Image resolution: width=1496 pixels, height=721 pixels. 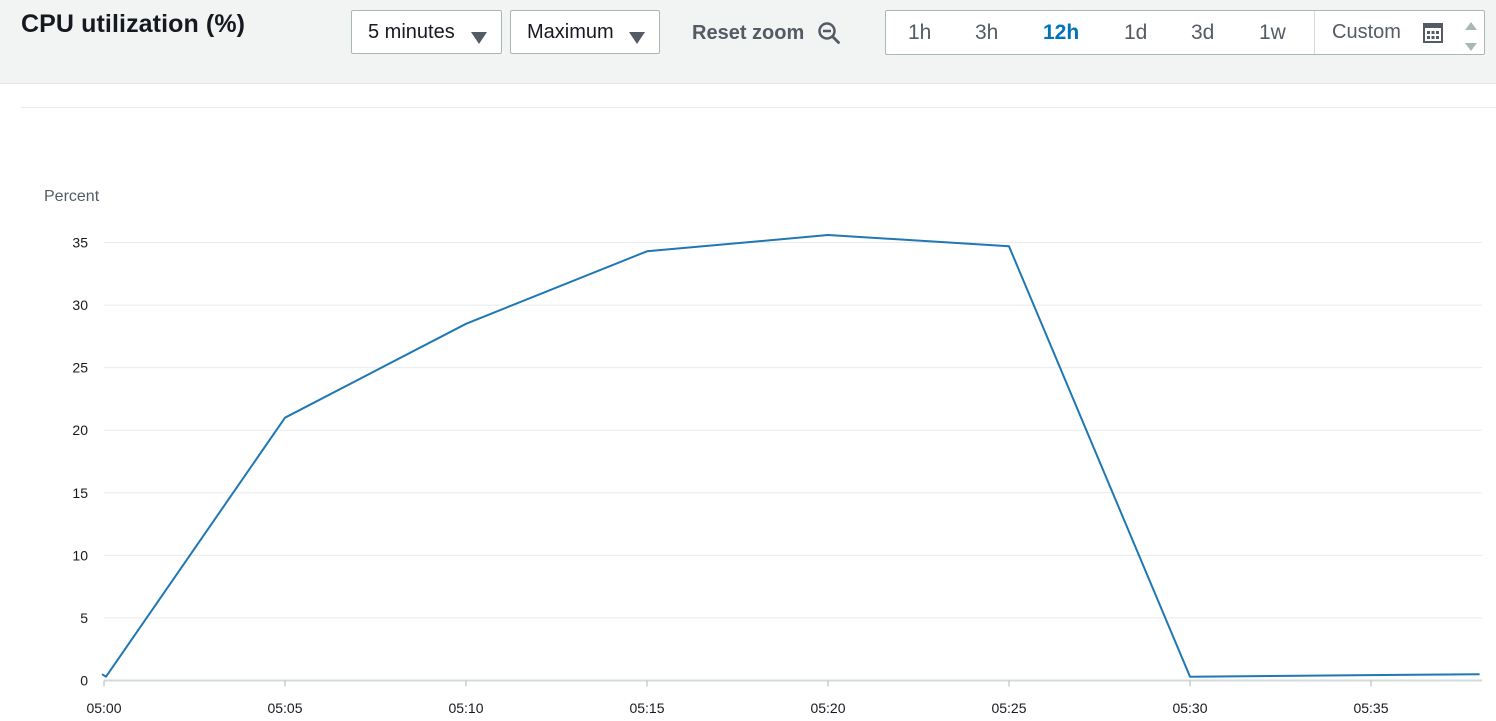 I want to click on x-tick-label: 05:05, so click(x=284, y=708).